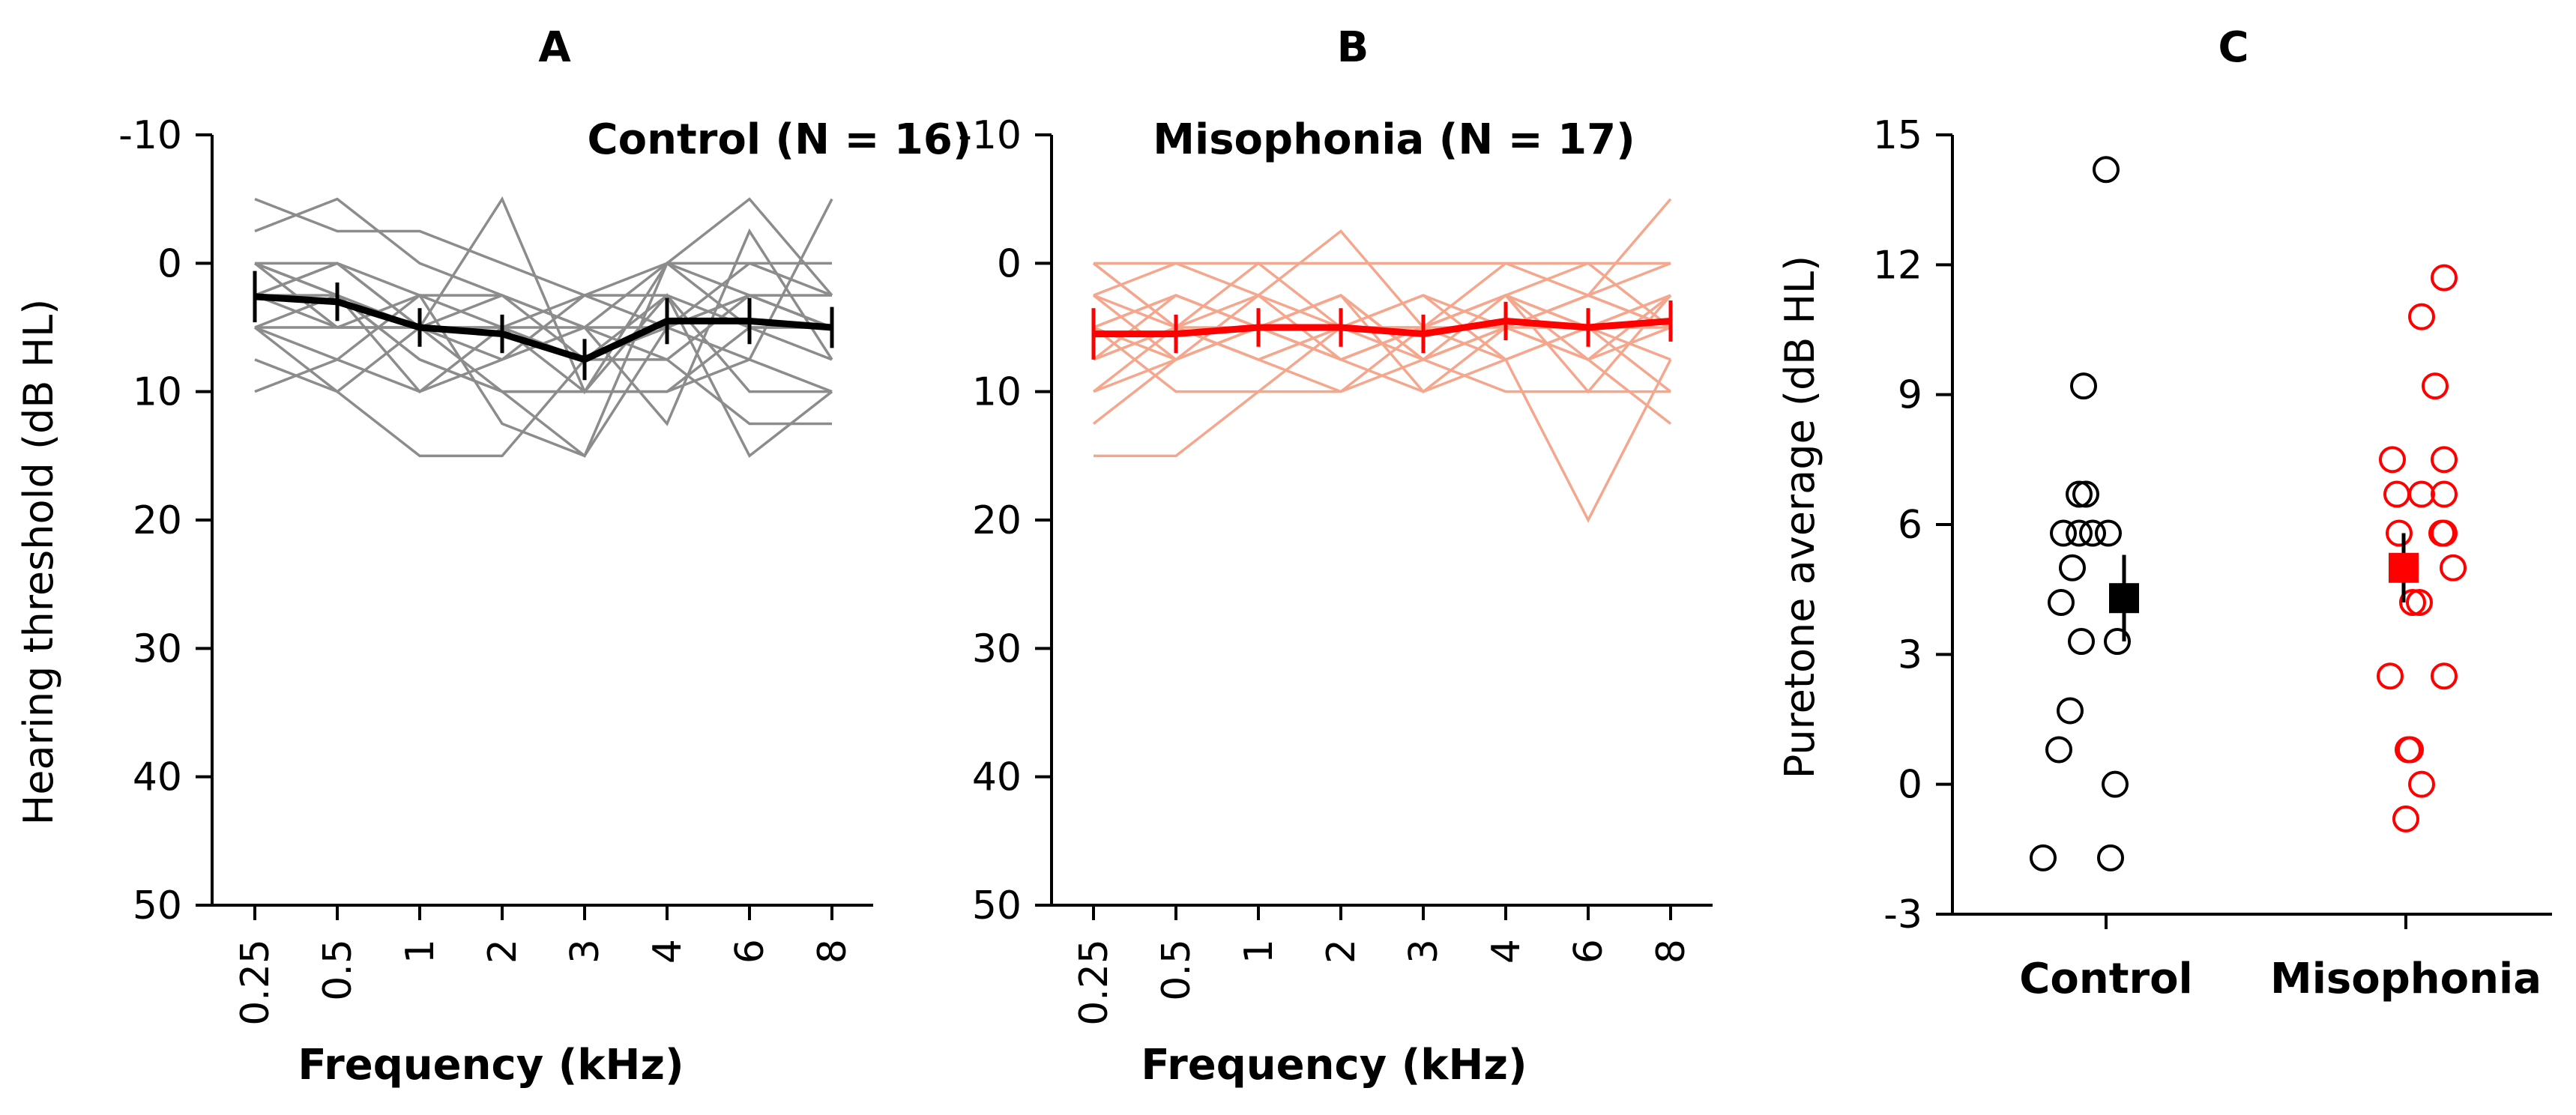  I want to click on panel-a-mean-series, so click(543, 326).